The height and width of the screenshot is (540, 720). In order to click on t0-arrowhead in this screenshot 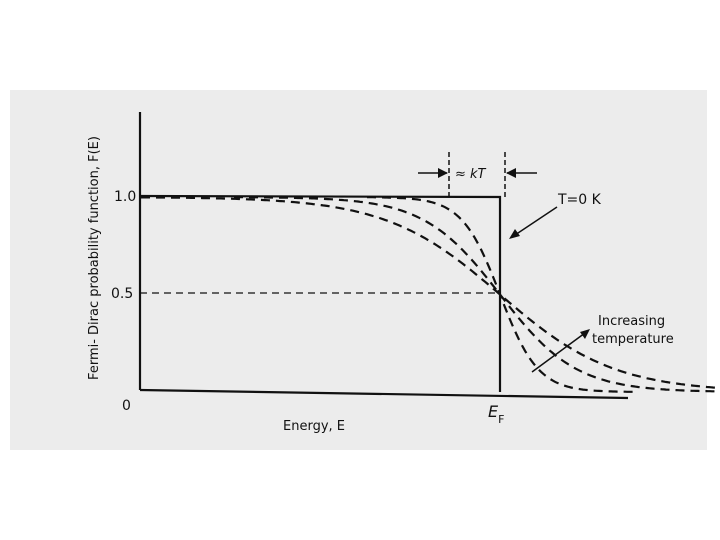, I will do `click(514, 234)`.